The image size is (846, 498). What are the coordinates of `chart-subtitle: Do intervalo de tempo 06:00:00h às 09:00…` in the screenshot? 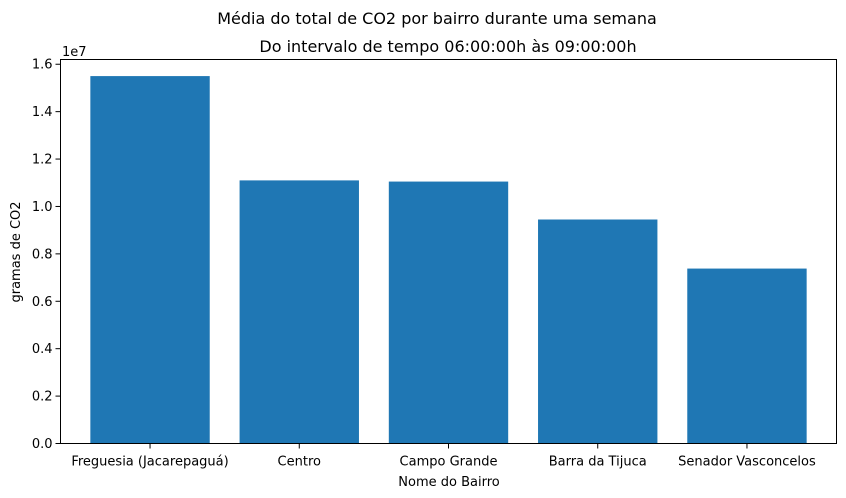 It's located at (447, 46).